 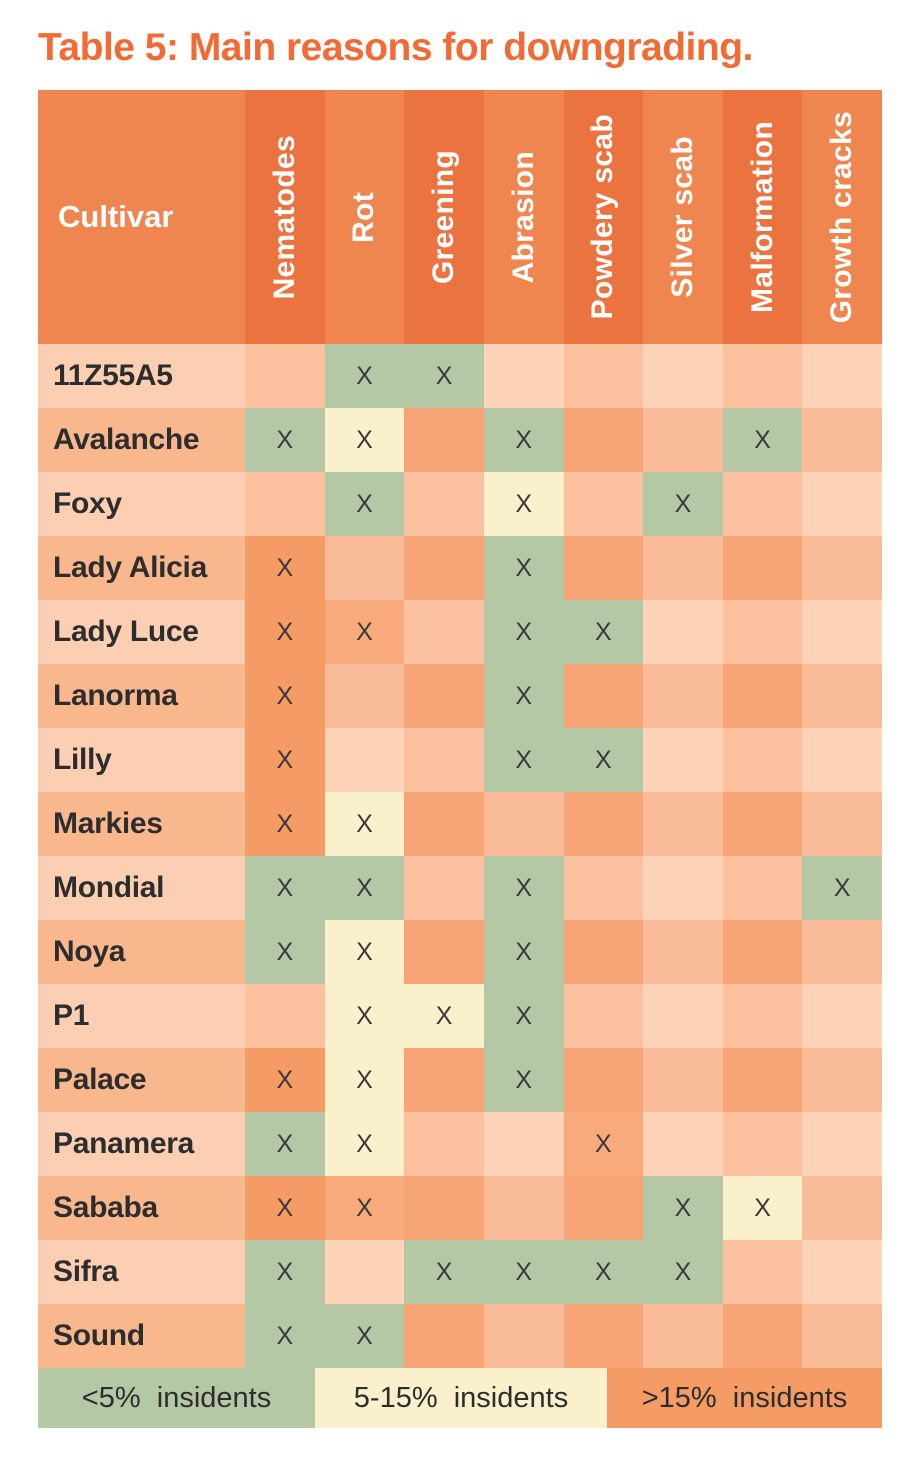 What do you see at coordinates (364, 1080) in the screenshot?
I see `cell-palace-rot: X` at bounding box center [364, 1080].